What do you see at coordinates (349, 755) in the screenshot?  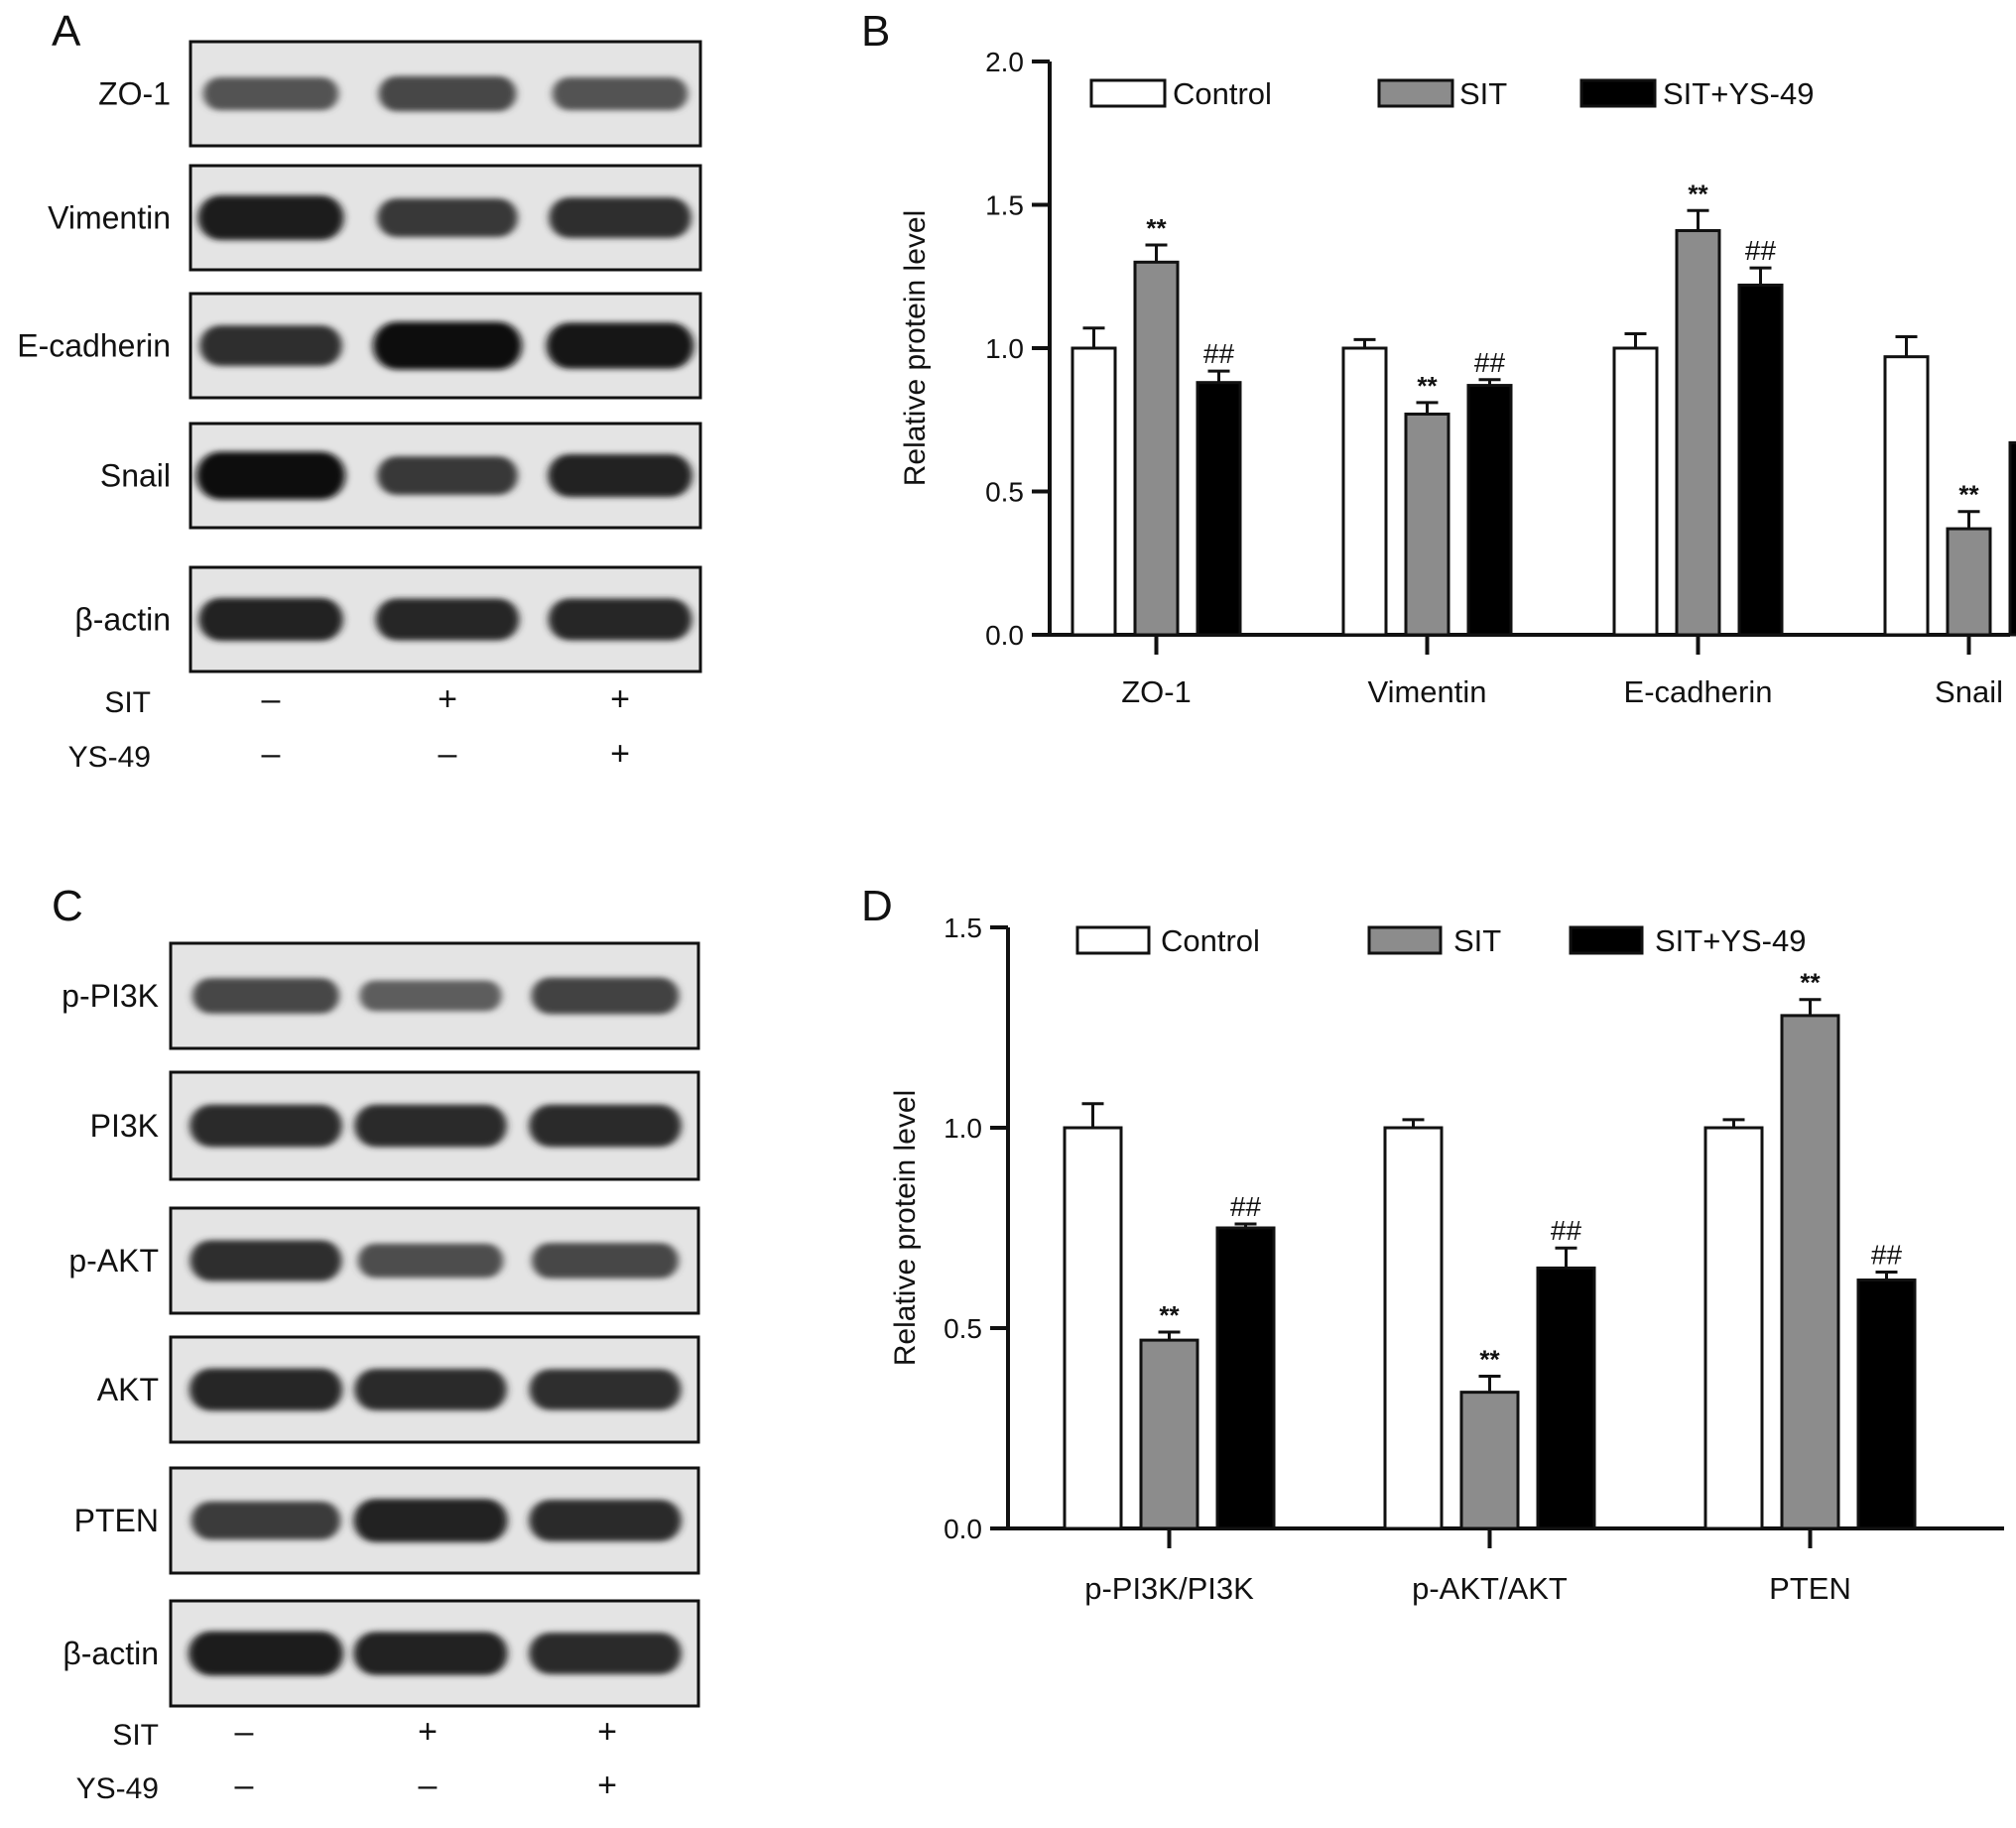 I see `treatment-row: YS-49 – – +` at bounding box center [349, 755].